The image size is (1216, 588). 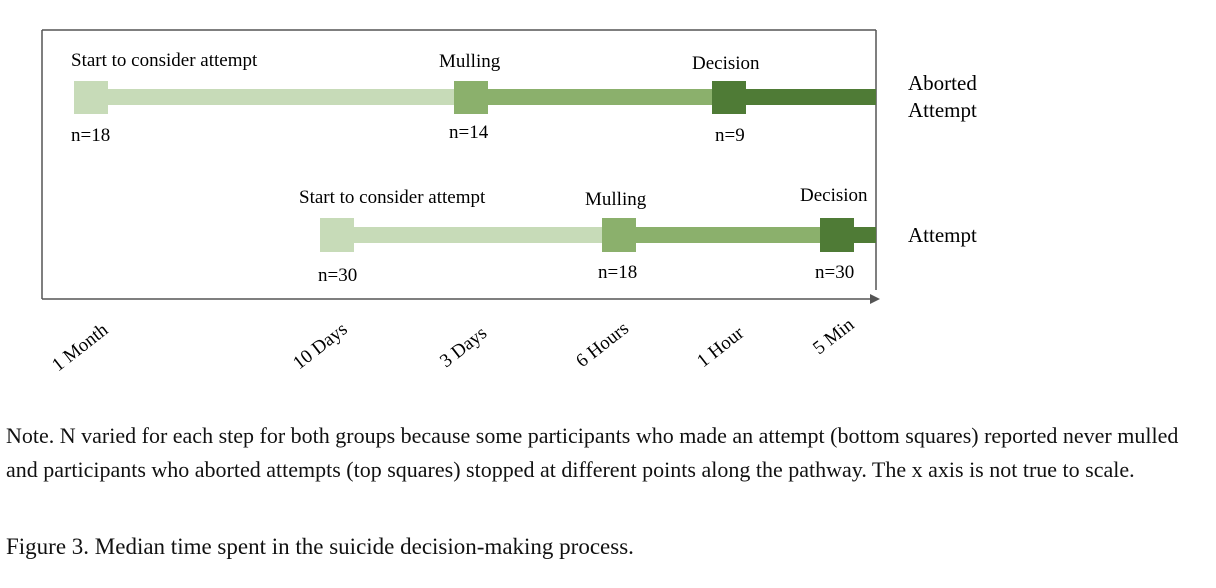 What do you see at coordinates (602, 345) in the screenshot?
I see `tick-label-6-hours: 6 Hours` at bounding box center [602, 345].